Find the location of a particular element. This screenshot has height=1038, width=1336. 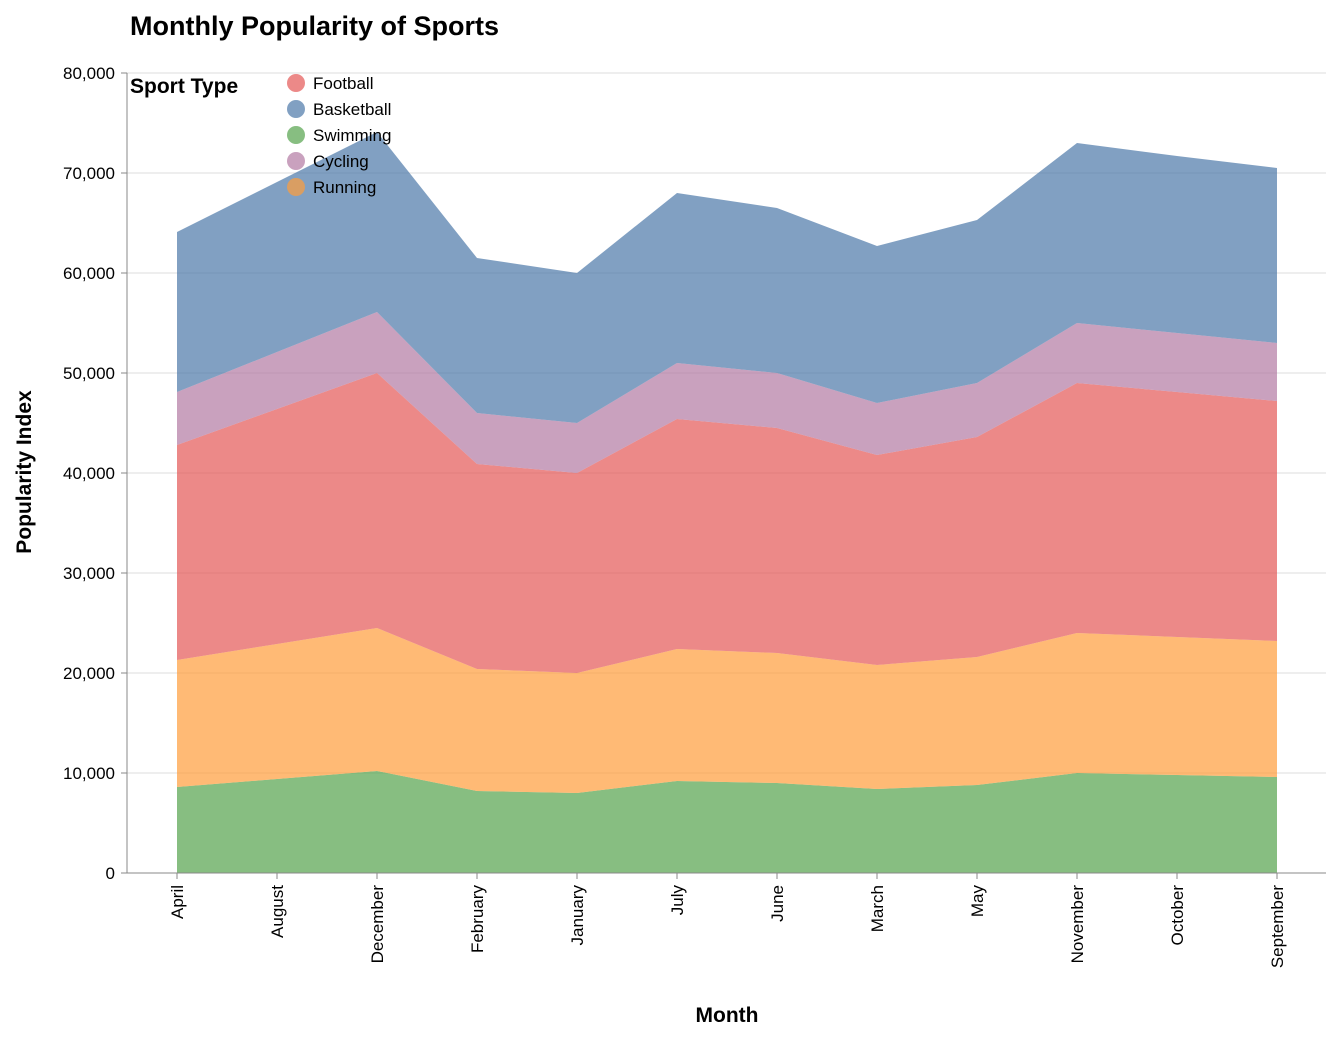

y-tick-label: 30,000 is located at coordinates (89, 573).